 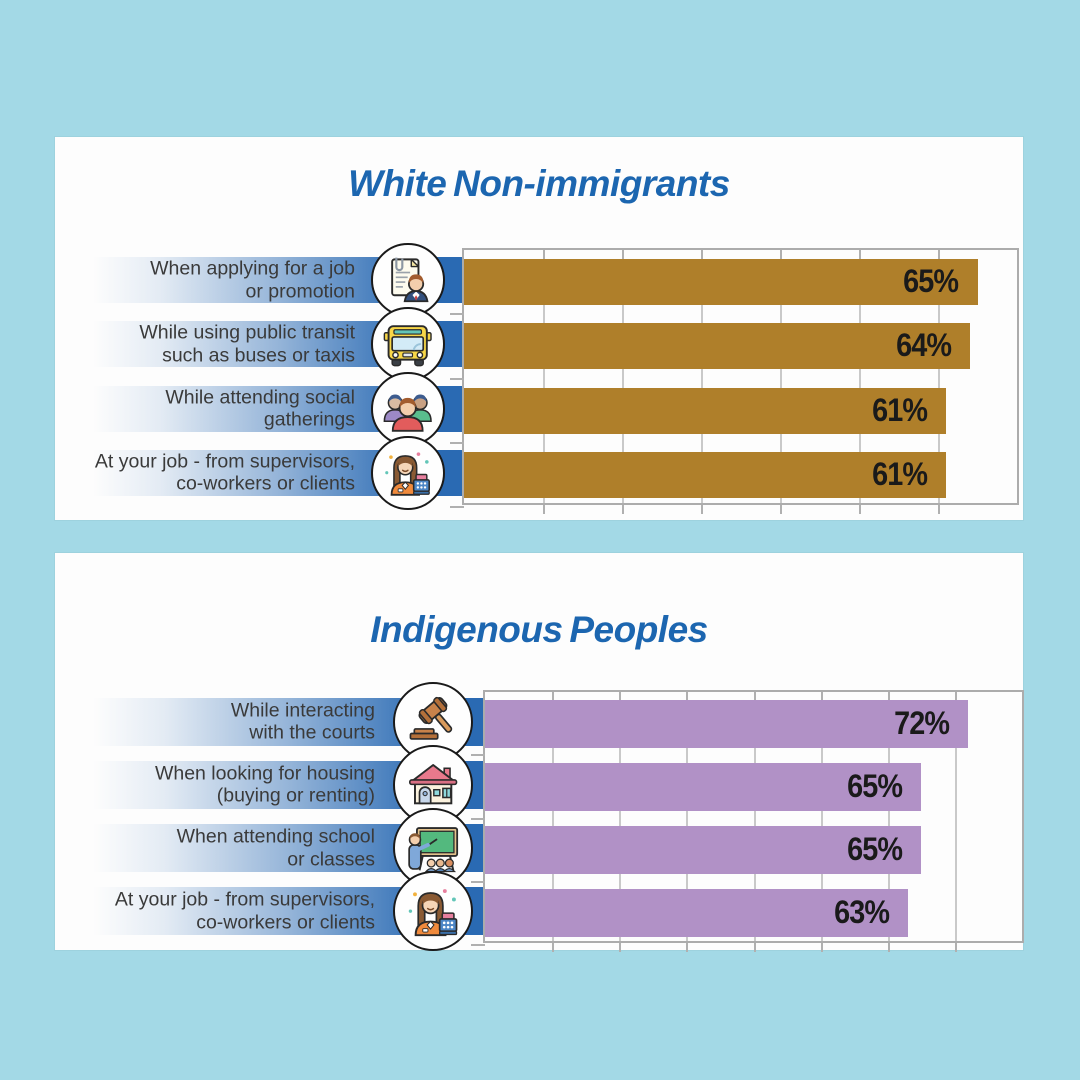 I want to click on bar: 72%, so click(x=727, y=723).